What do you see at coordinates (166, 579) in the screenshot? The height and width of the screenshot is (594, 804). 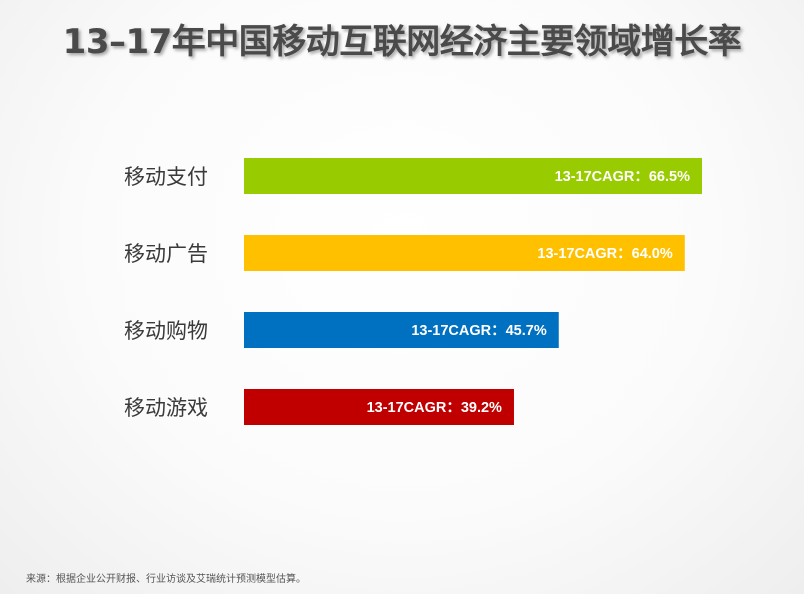 I see `source-note: 来源：根据企业公开财报、行业访谈及艾瑞统计预测模型估算。` at bounding box center [166, 579].